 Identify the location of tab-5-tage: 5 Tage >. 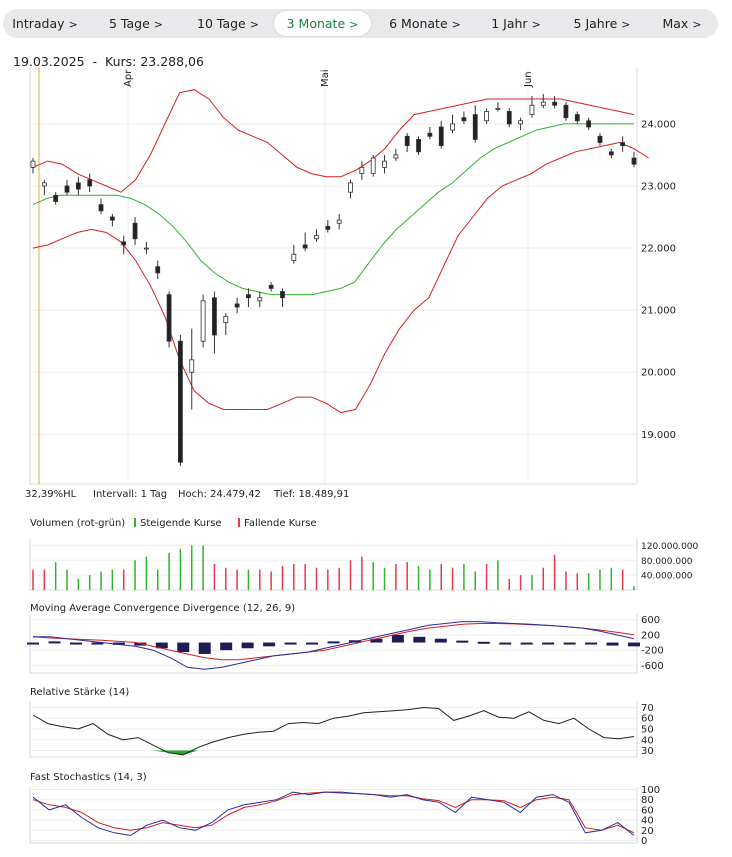
(136, 23).